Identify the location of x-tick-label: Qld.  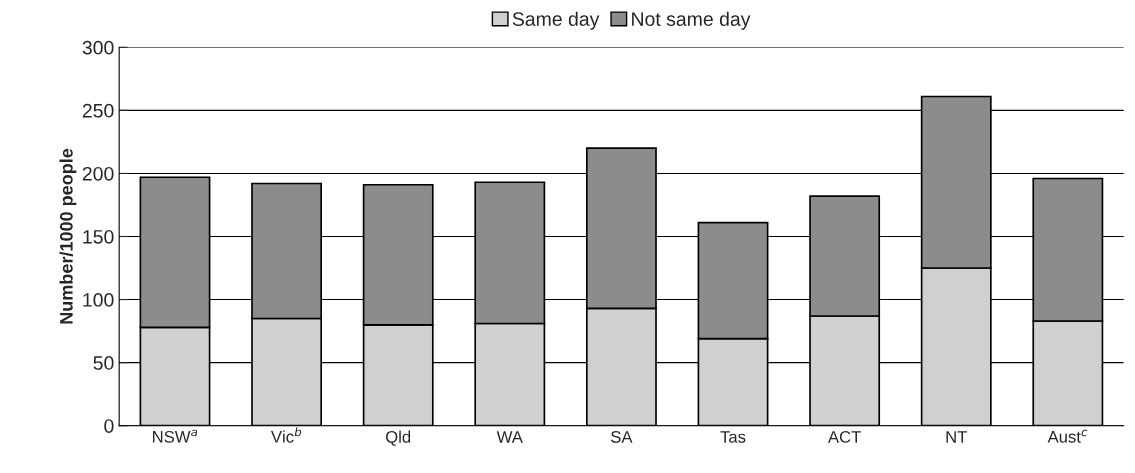
(398, 438).